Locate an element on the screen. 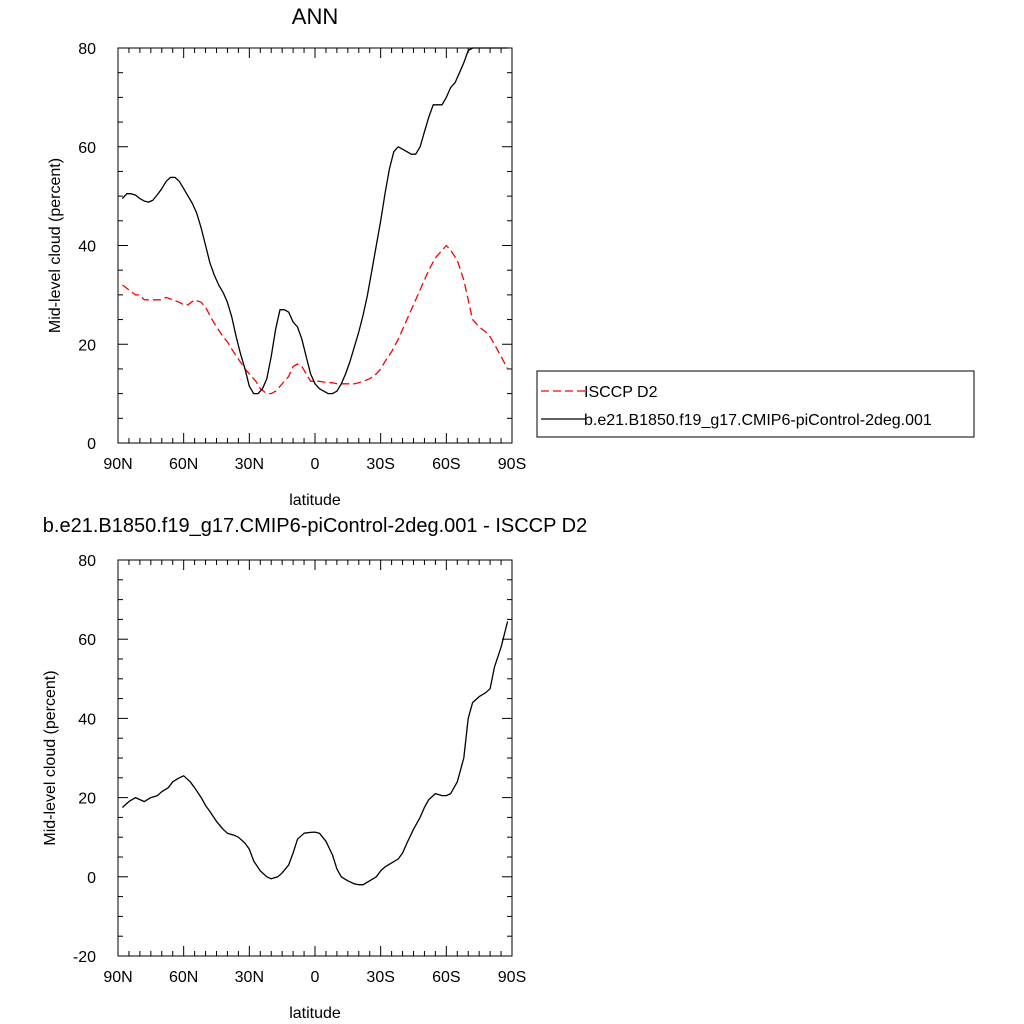 Image resolution: width=1024 pixels, height=1024 pixels. chart-title: ANN is located at coordinates (315, 16).